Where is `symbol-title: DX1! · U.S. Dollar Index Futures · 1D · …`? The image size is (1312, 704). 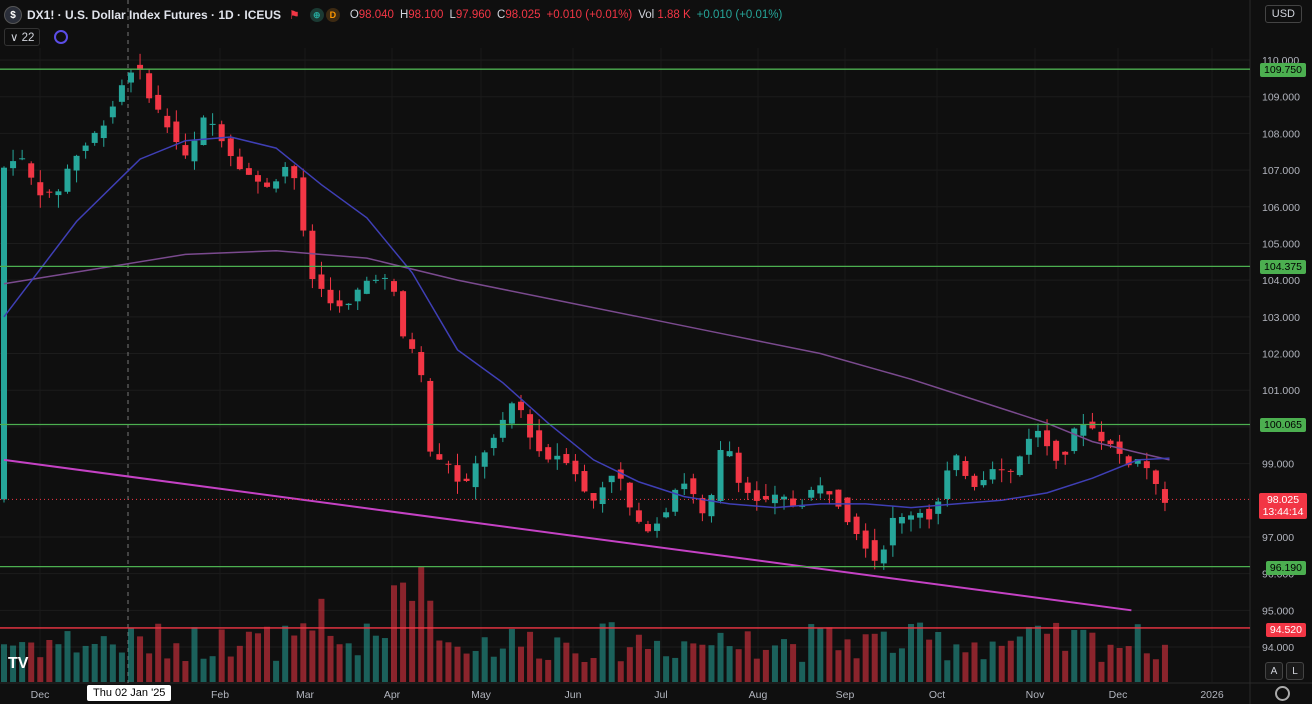
symbol-title: DX1! · U.S. Dollar Index Futures · 1D · … is located at coordinates (154, 15).